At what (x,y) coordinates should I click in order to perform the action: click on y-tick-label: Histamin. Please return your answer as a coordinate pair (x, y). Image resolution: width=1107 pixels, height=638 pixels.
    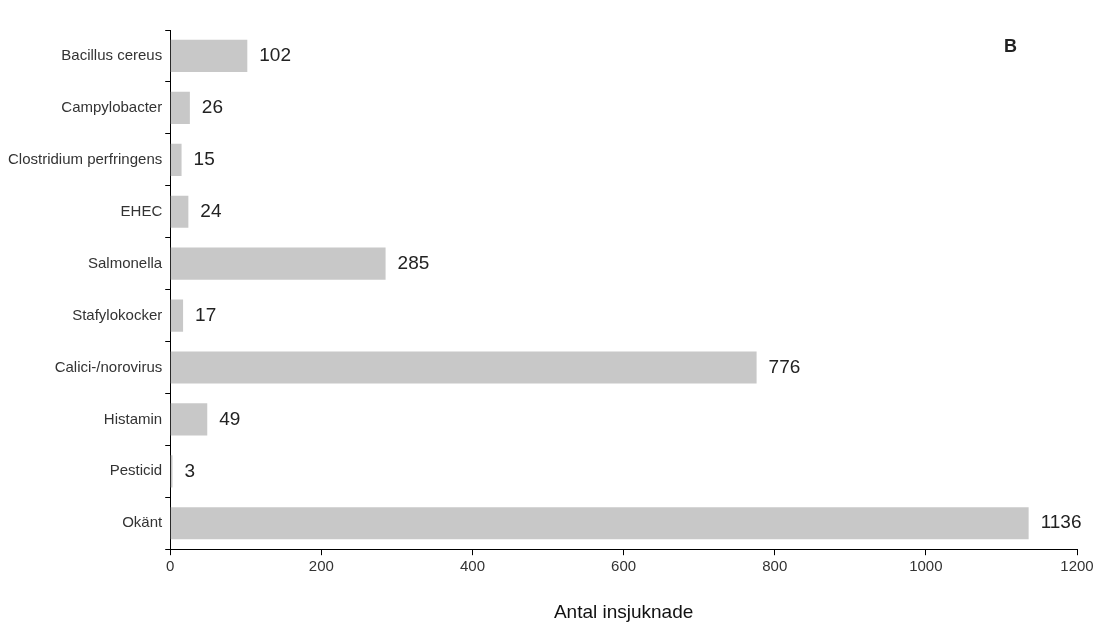
    Looking at the image, I should click on (133, 418).